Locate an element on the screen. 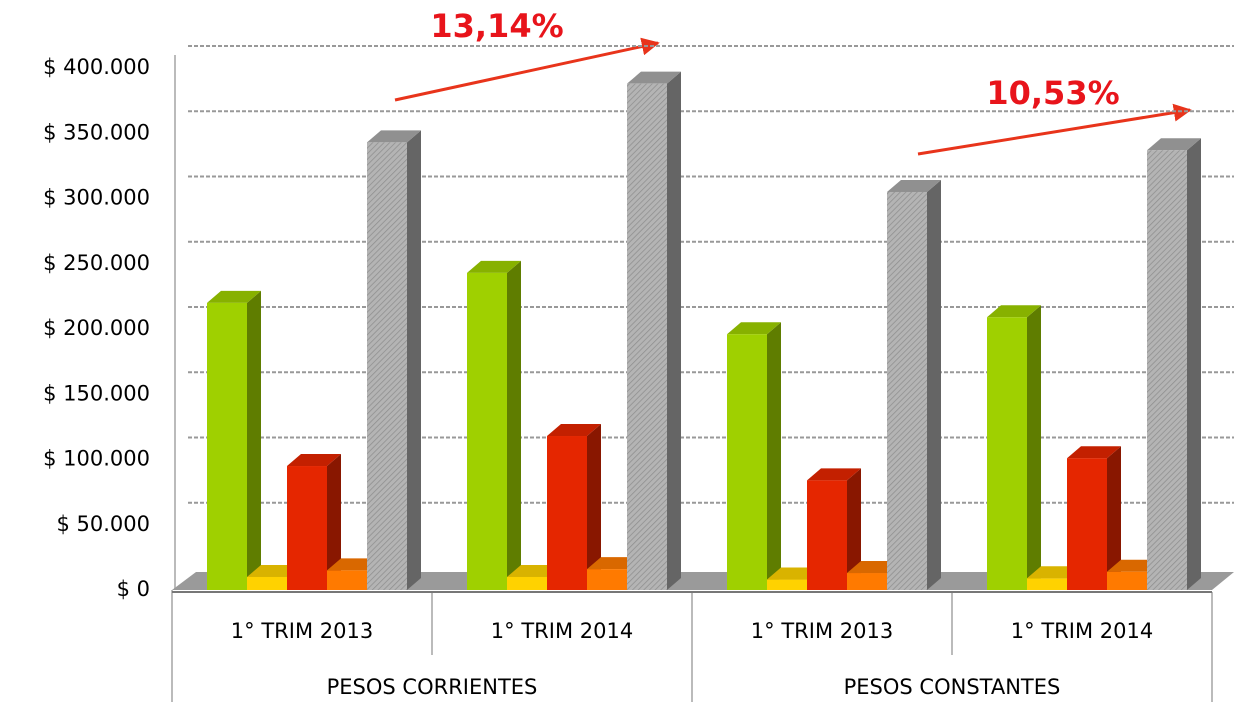  y-tick-label: $ 350.000 is located at coordinates (96, 132).